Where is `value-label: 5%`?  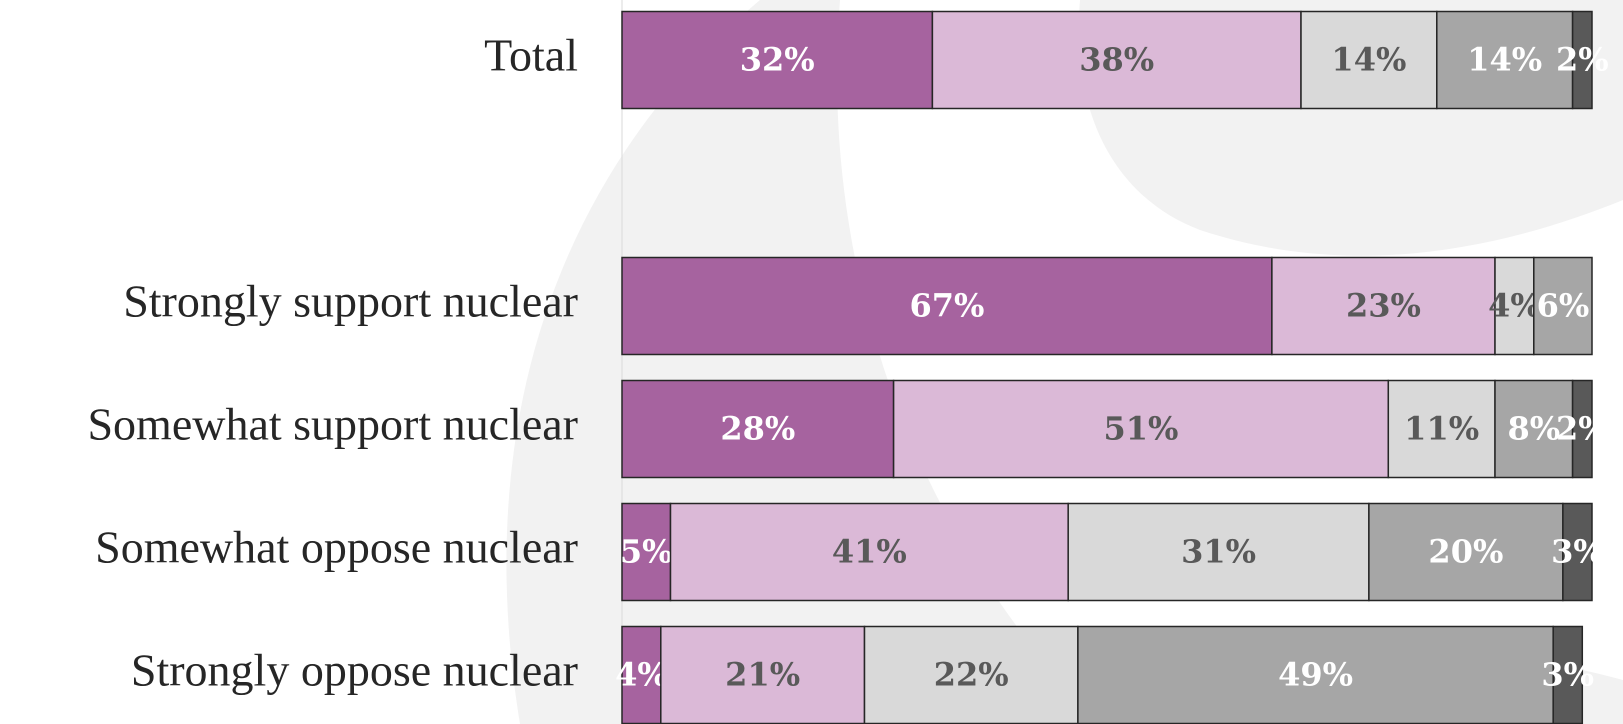
value-label: 5% is located at coordinates (646, 552).